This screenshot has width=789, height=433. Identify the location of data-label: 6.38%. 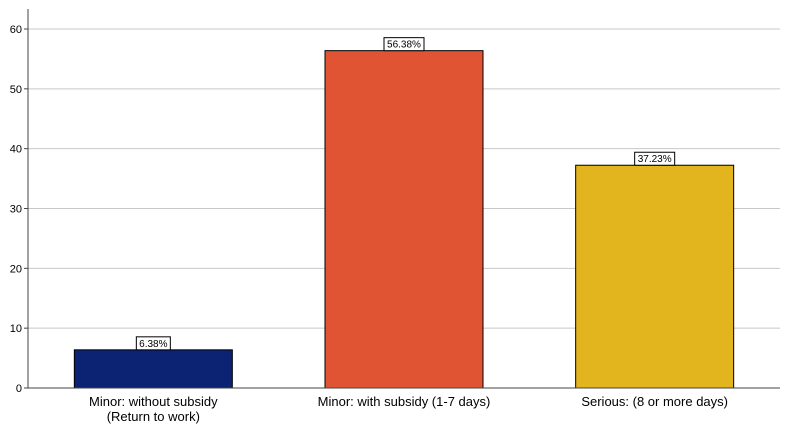
(153, 344).